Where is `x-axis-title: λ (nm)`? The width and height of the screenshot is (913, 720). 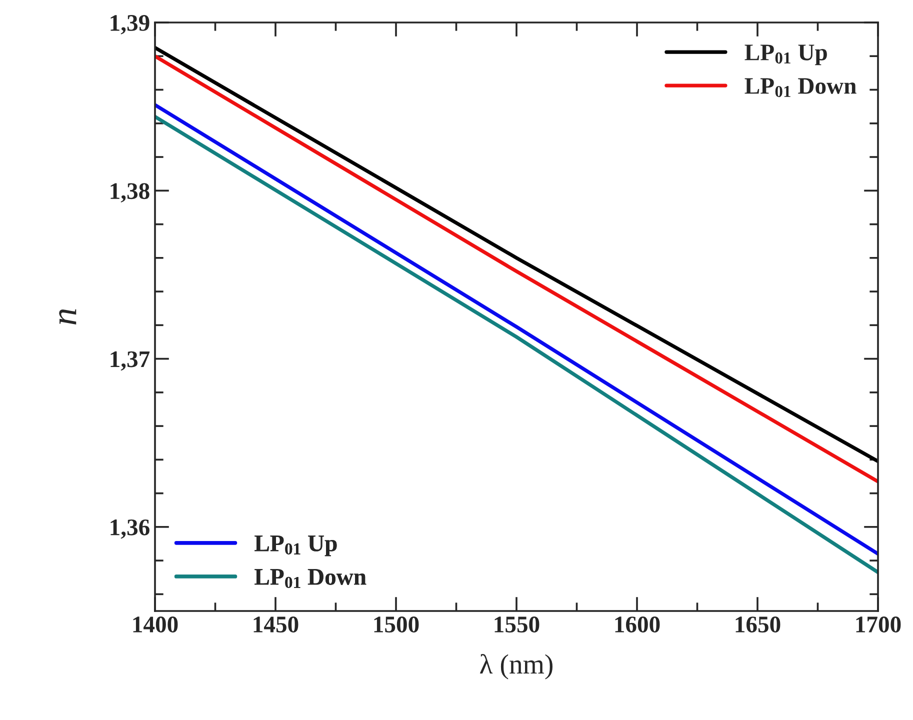 x-axis-title: λ (nm) is located at coordinates (516, 667).